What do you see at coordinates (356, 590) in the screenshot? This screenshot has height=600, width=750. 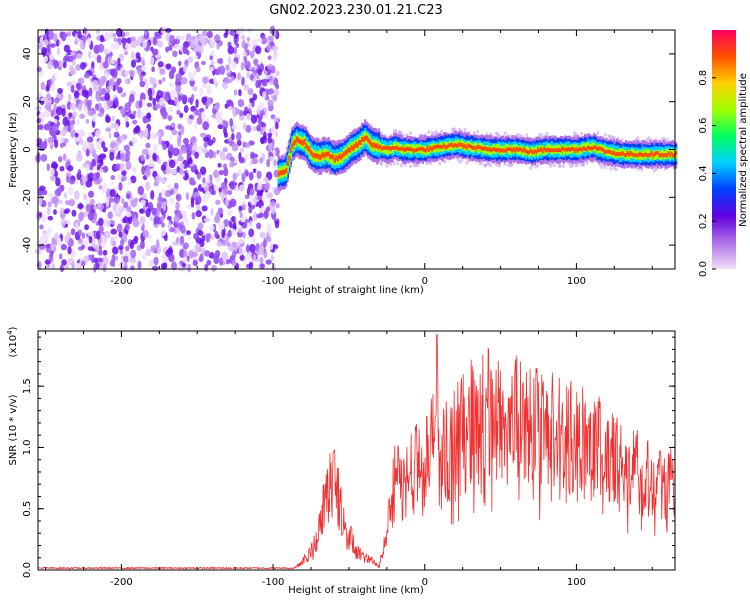 I see `snr-x-label: Height of straight line (km)` at bounding box center [356, 590].